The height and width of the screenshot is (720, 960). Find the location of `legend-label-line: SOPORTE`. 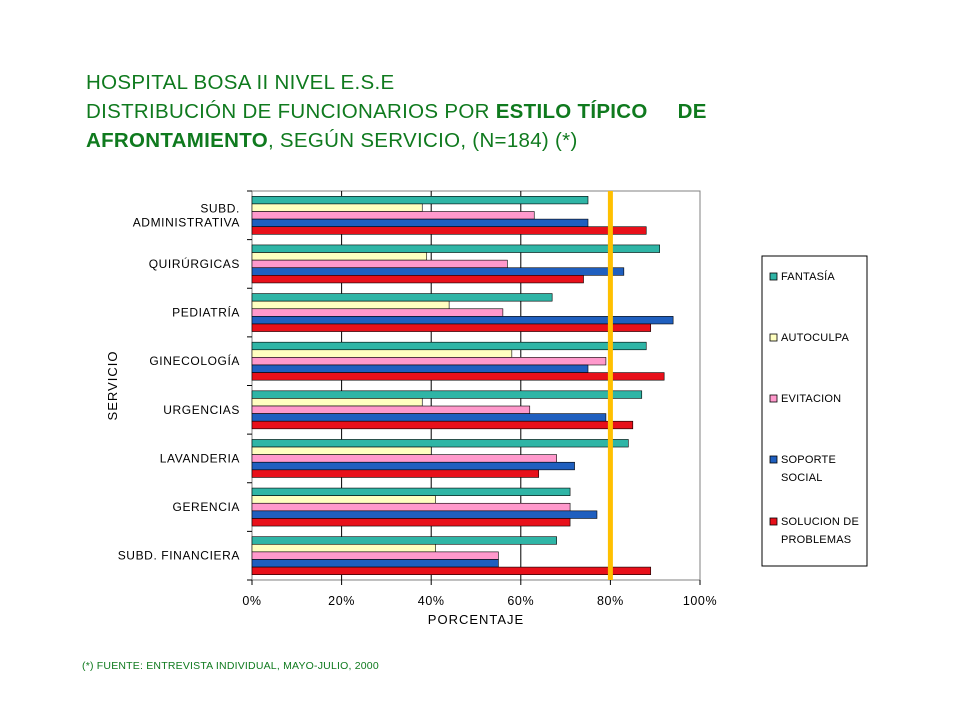

legend-label-line: SOPORTE is located at coordinates (808, 460).